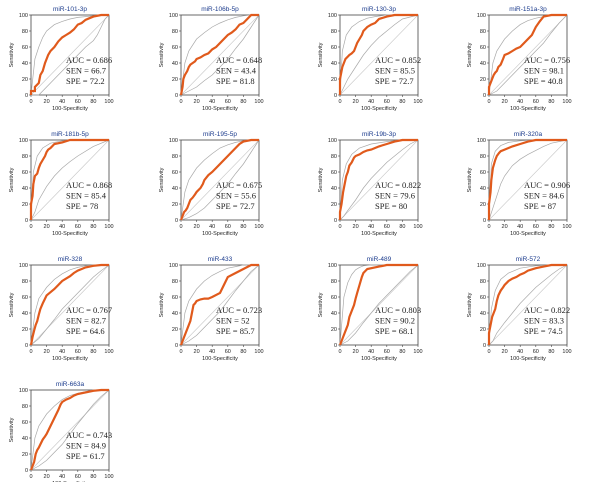 The height and width of the screenshot is (482, 600). Describe the element at coordinates (379, 134) in the screenshot. I see `panel-title: miR-19b-3p` at that location.